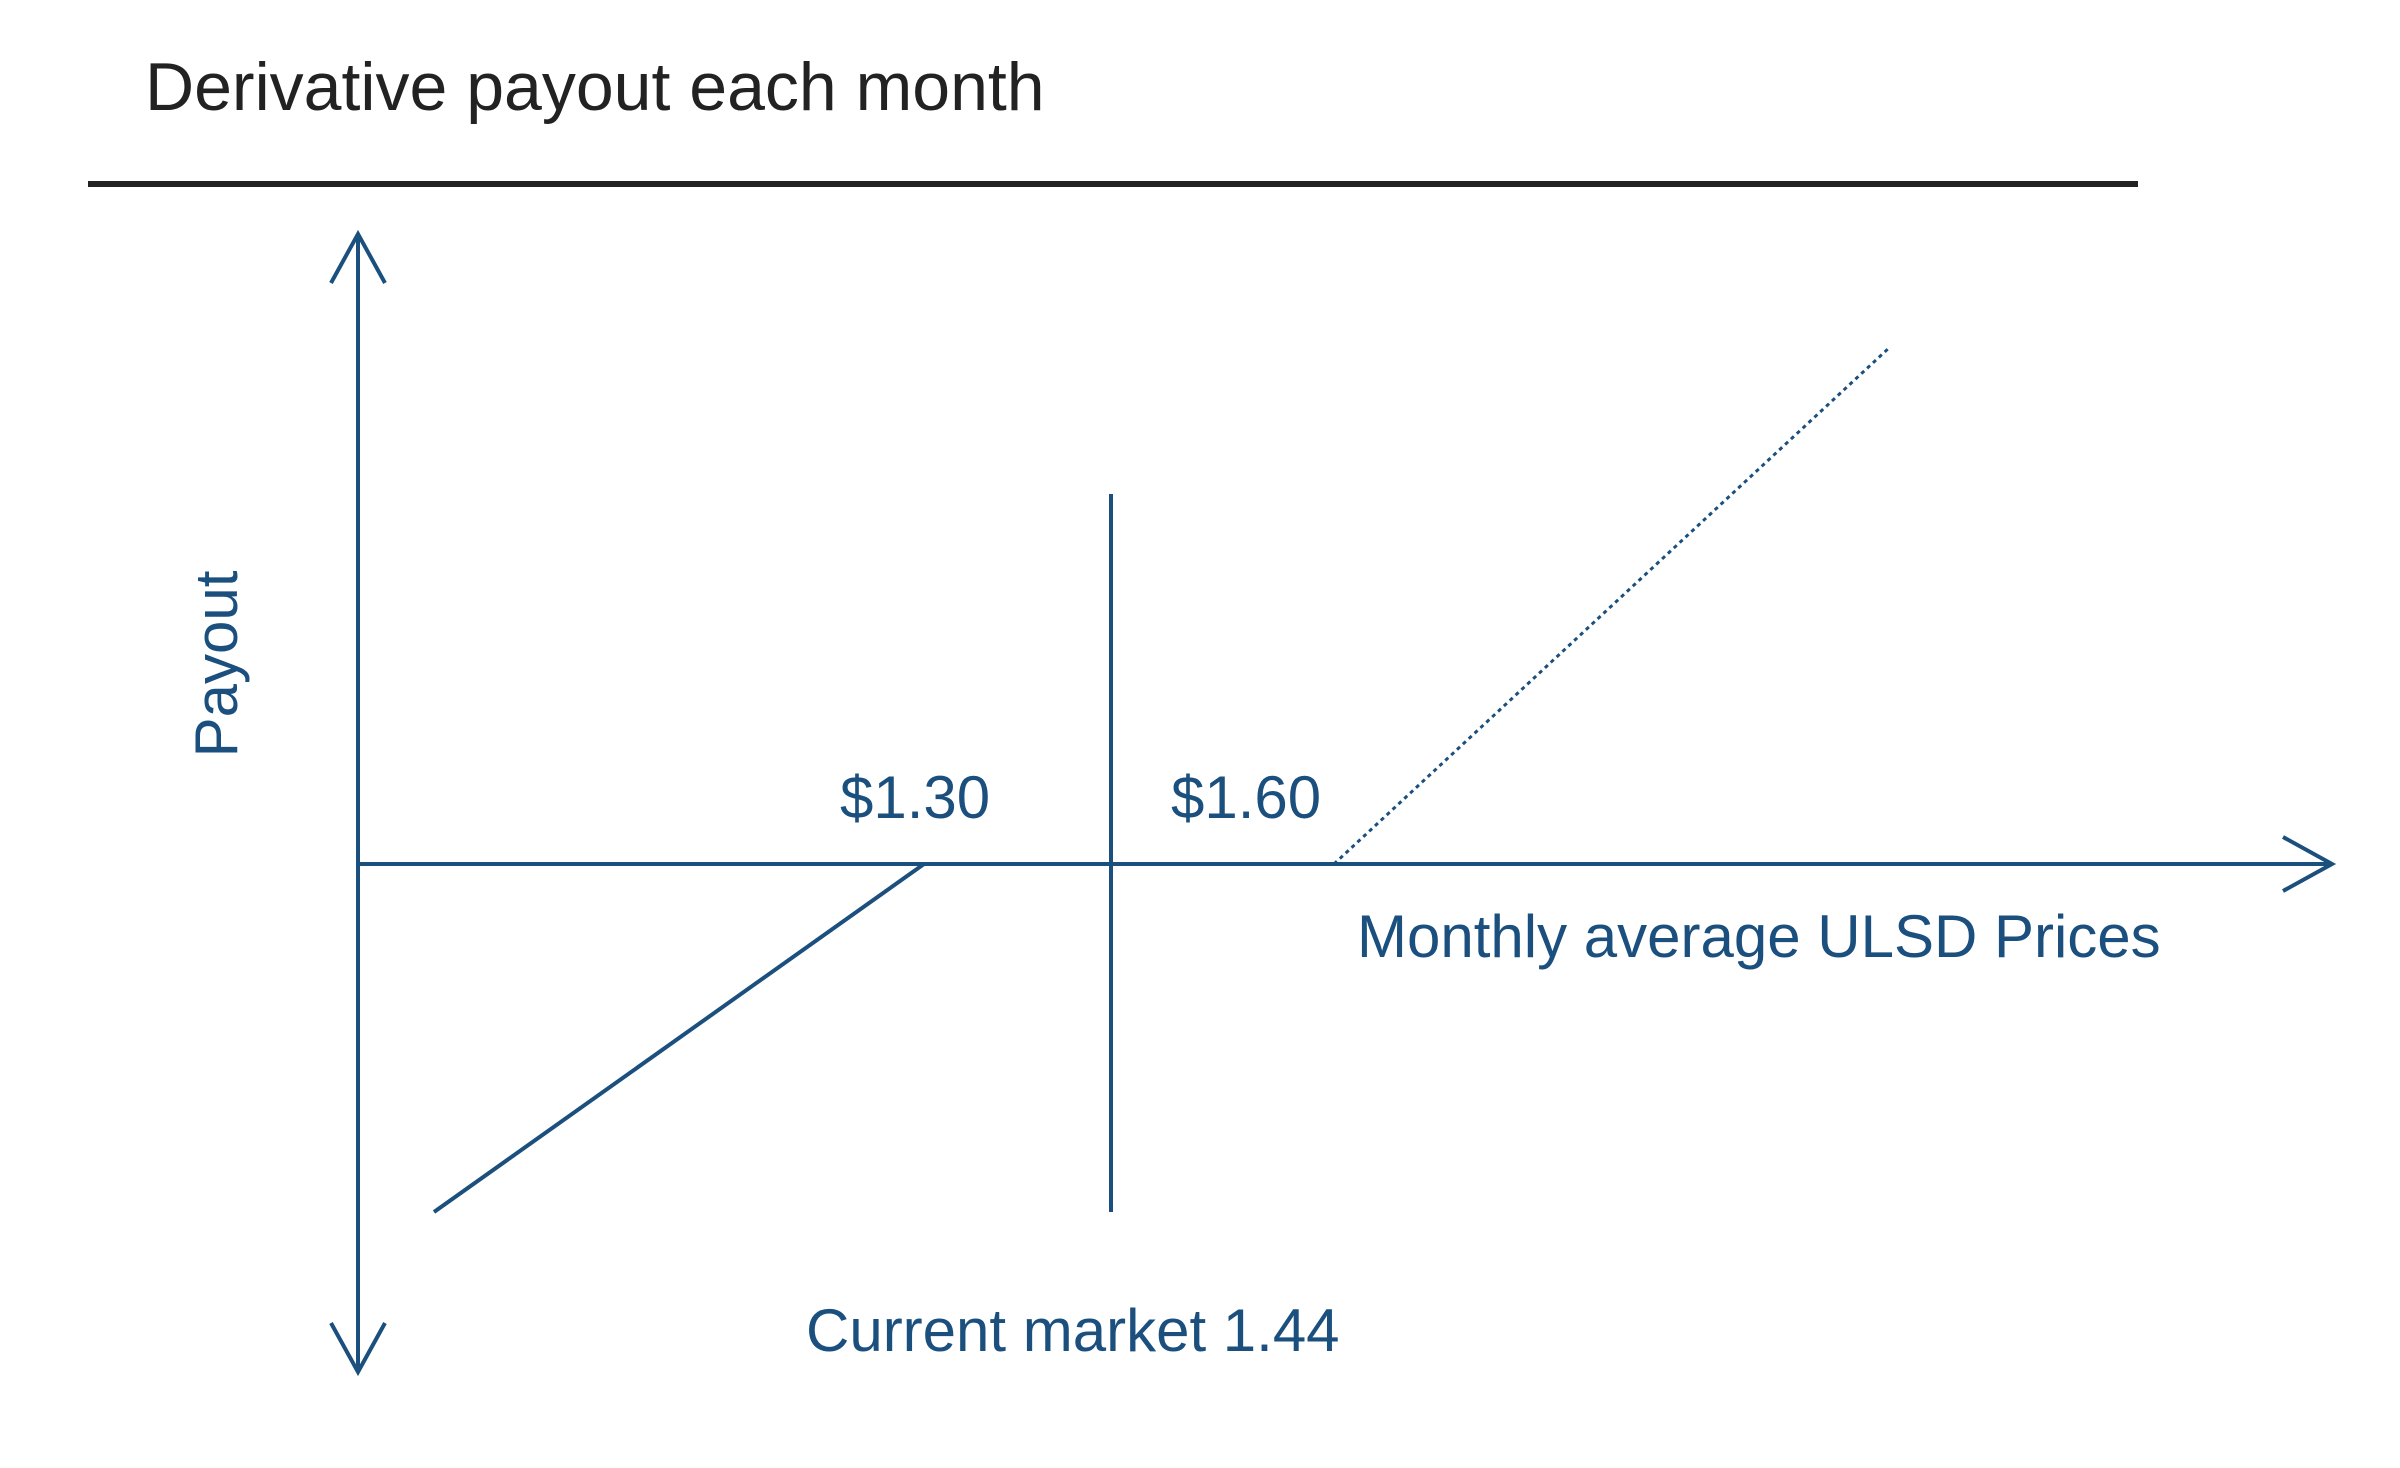 The image size is (2400, 1468). What do you see at coordinates (1759, 936) in the screenshot?
I see `x-axis-label: Monthly average ULSD Prices` at bounding box center [1759, 936].